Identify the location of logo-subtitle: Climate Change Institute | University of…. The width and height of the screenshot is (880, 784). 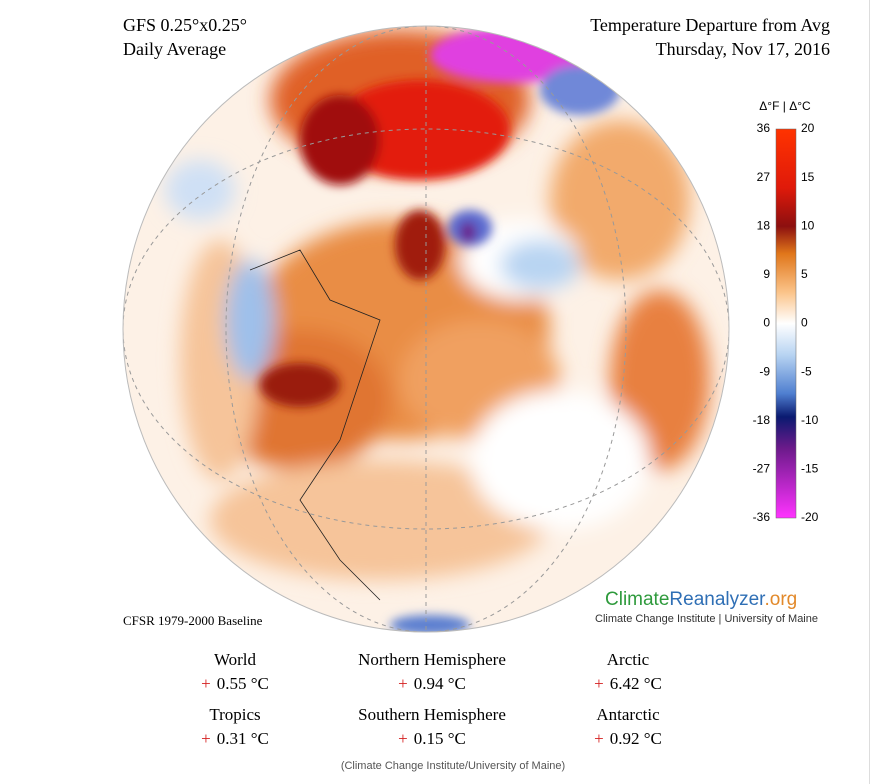
(706, 619).